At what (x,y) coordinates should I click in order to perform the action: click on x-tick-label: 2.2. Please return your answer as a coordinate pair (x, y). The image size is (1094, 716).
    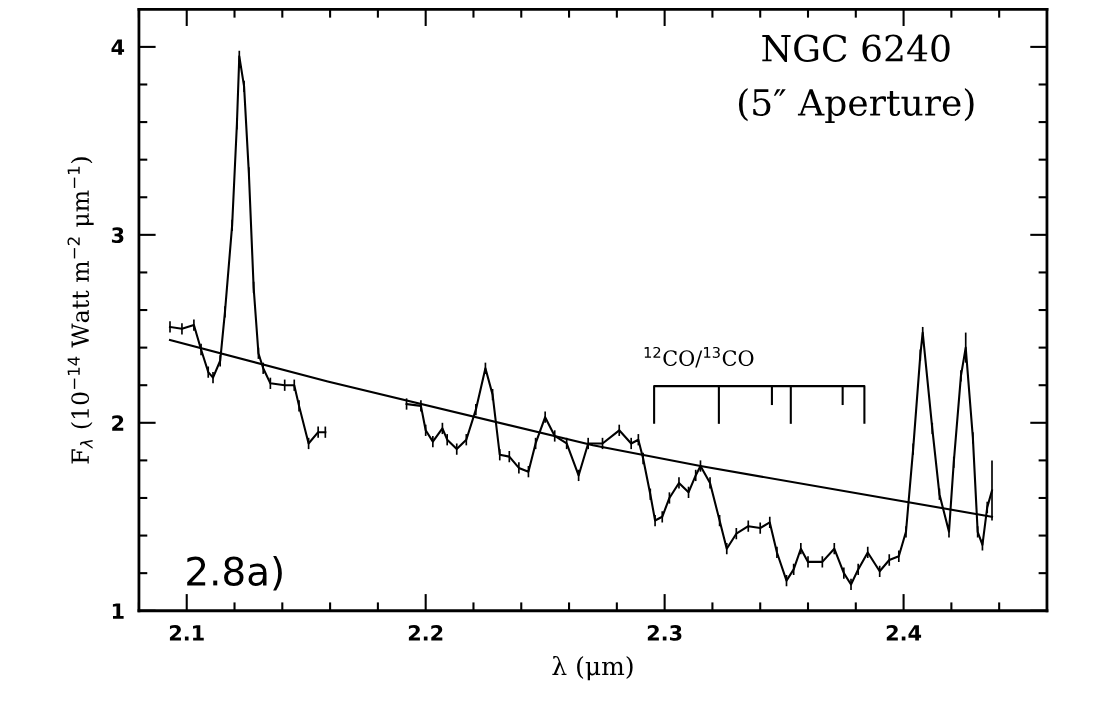
    Looking at the image, I should click on (425, 633).